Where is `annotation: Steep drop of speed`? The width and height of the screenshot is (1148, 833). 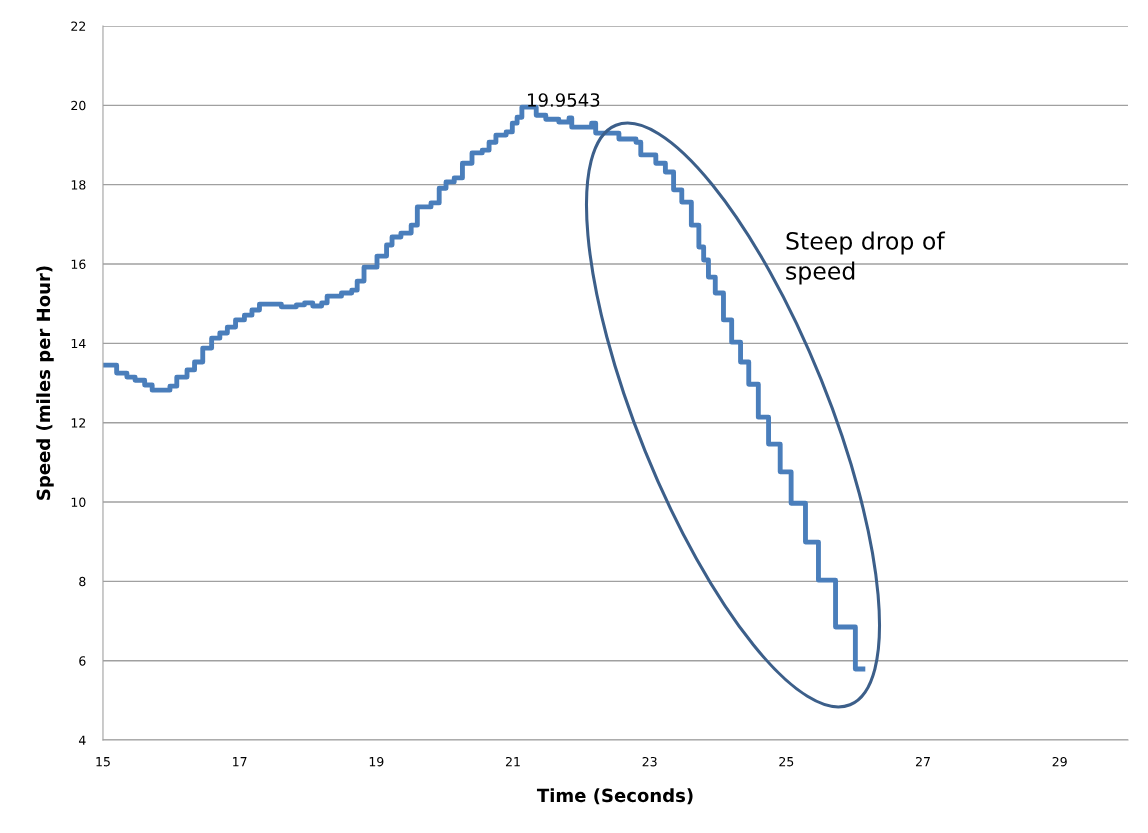
annotation: Steep drop of speed is located at coordinates (866, 258).